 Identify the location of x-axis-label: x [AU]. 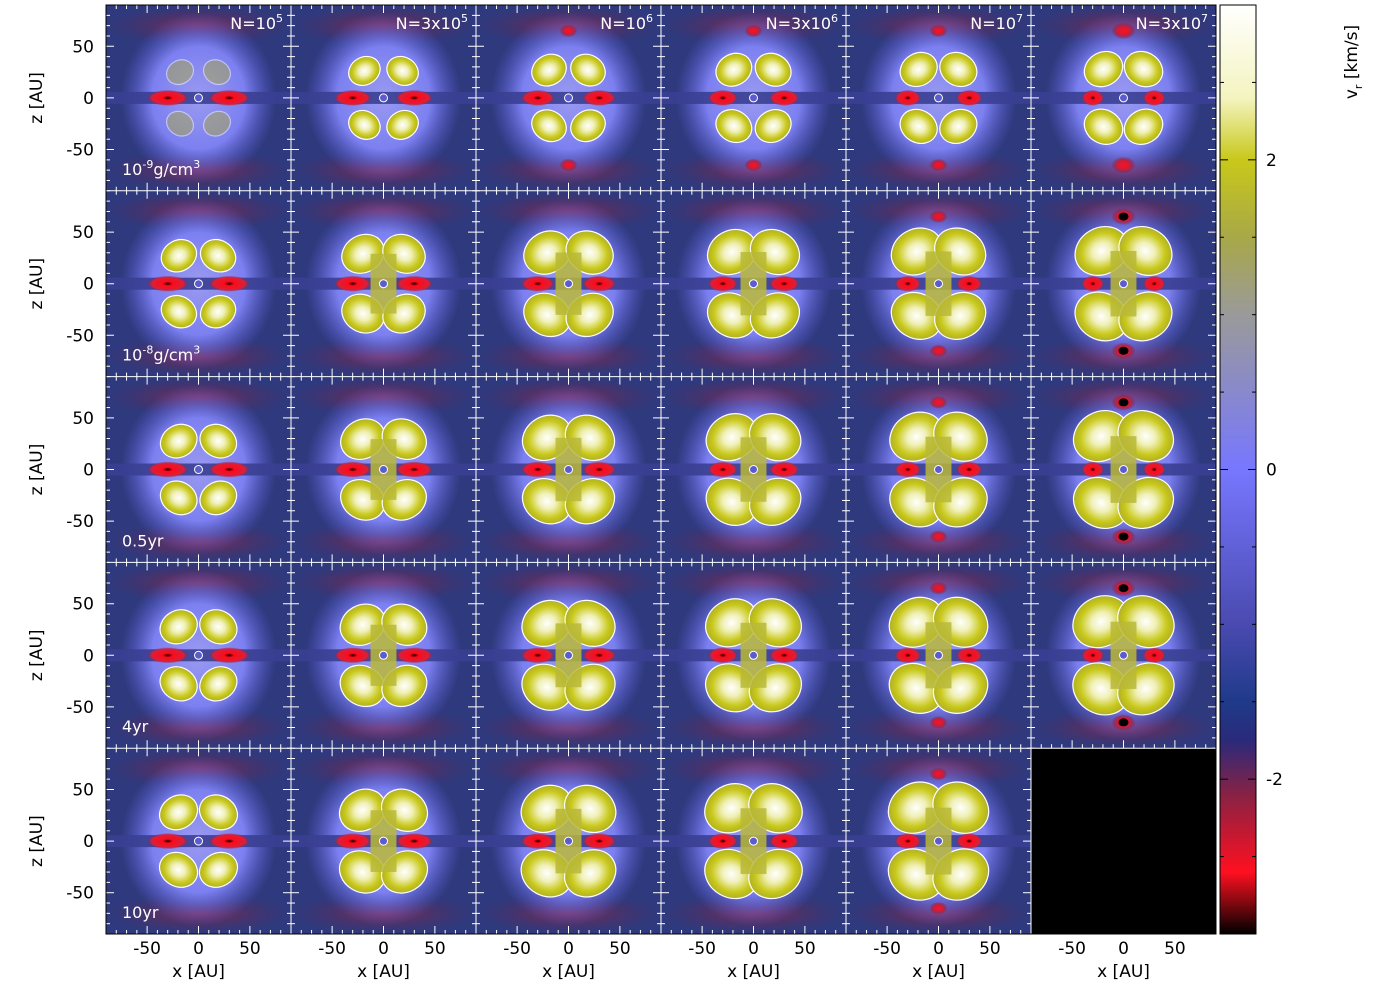
(1123, 972).